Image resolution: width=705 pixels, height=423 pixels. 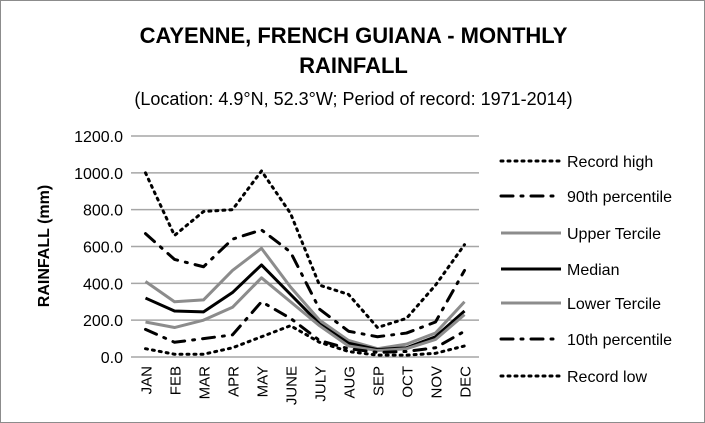 I want to click on y-tick-label: 200.0, so click(x=103, y=321).